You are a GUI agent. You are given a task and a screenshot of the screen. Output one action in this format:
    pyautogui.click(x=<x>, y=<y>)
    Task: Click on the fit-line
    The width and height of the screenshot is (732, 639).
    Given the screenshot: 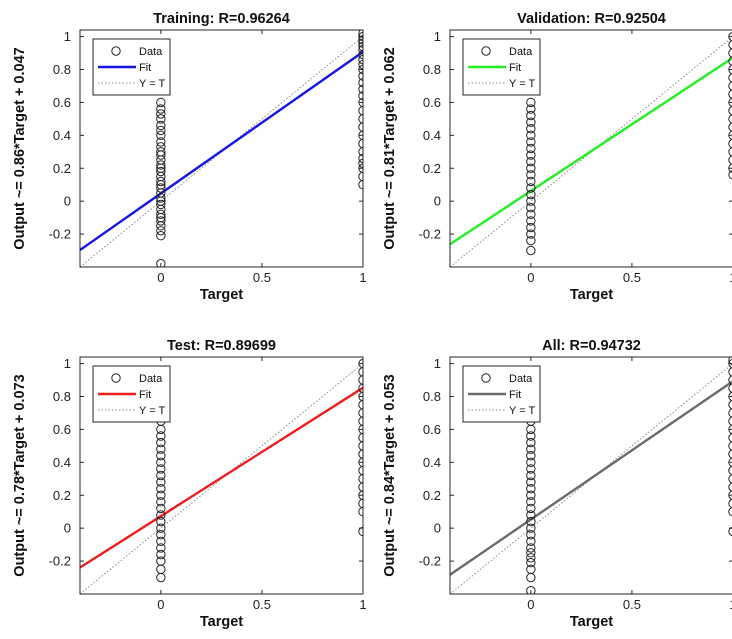 What is the action you would take?
    pyautogui.click(x=221, y=477)
    